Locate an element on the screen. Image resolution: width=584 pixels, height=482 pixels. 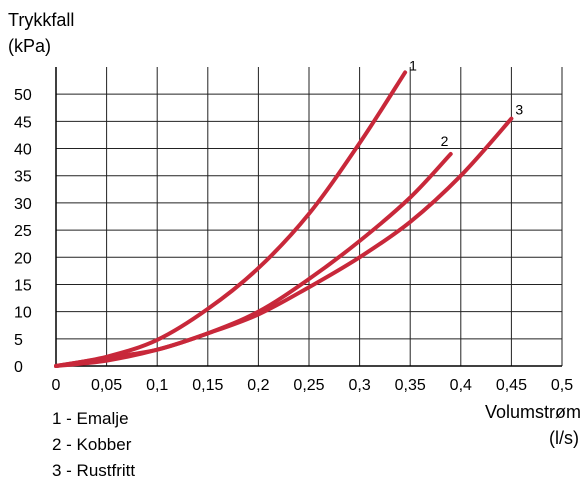
x-tick-label: 0,05 is located at coordinates (106, 385).